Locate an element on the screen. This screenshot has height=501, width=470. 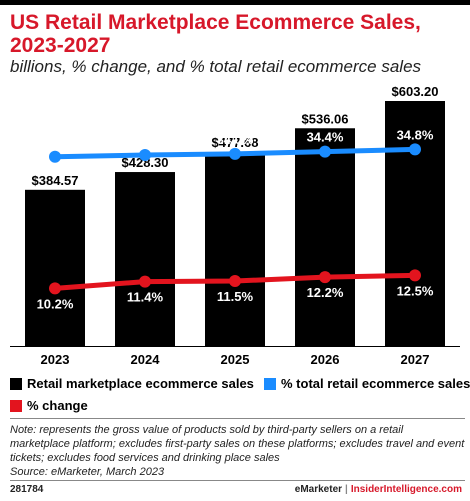
legend-item-sales: Retail marketplace ecommerce sales is located at coordinates (132, 383).